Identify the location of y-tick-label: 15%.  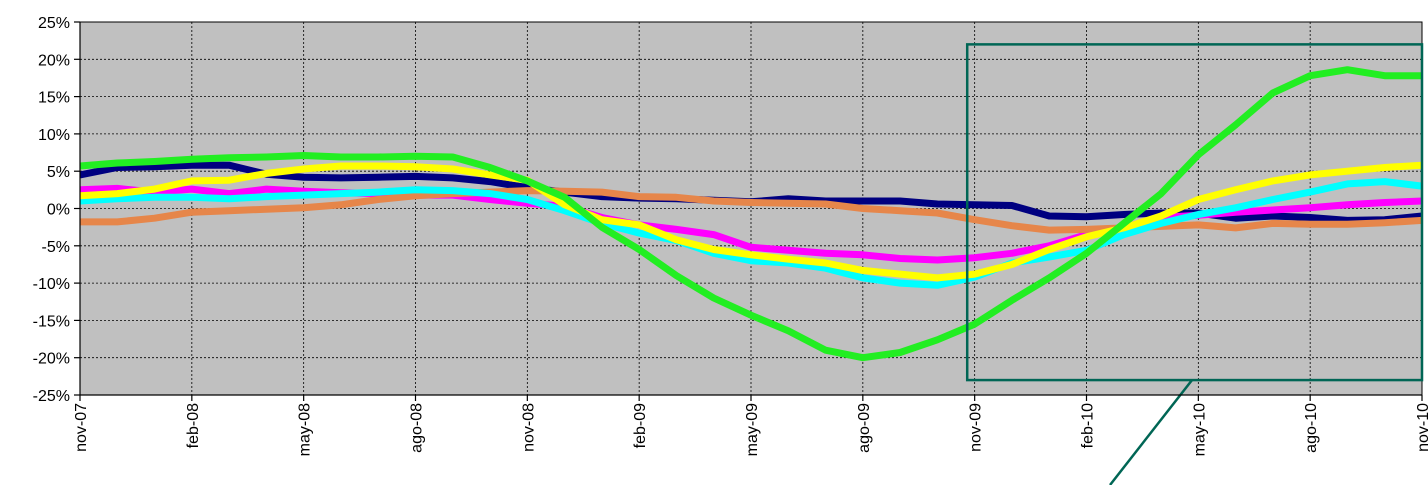
(54, 98).